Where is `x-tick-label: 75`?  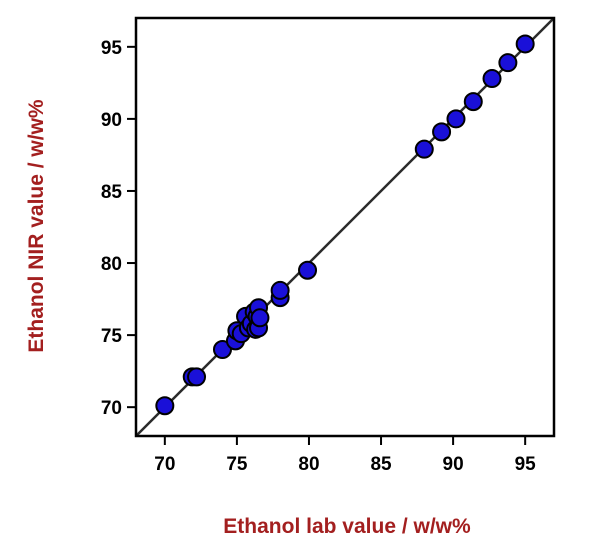 x-tick-label: 75 is located at coordinates (237, 464).